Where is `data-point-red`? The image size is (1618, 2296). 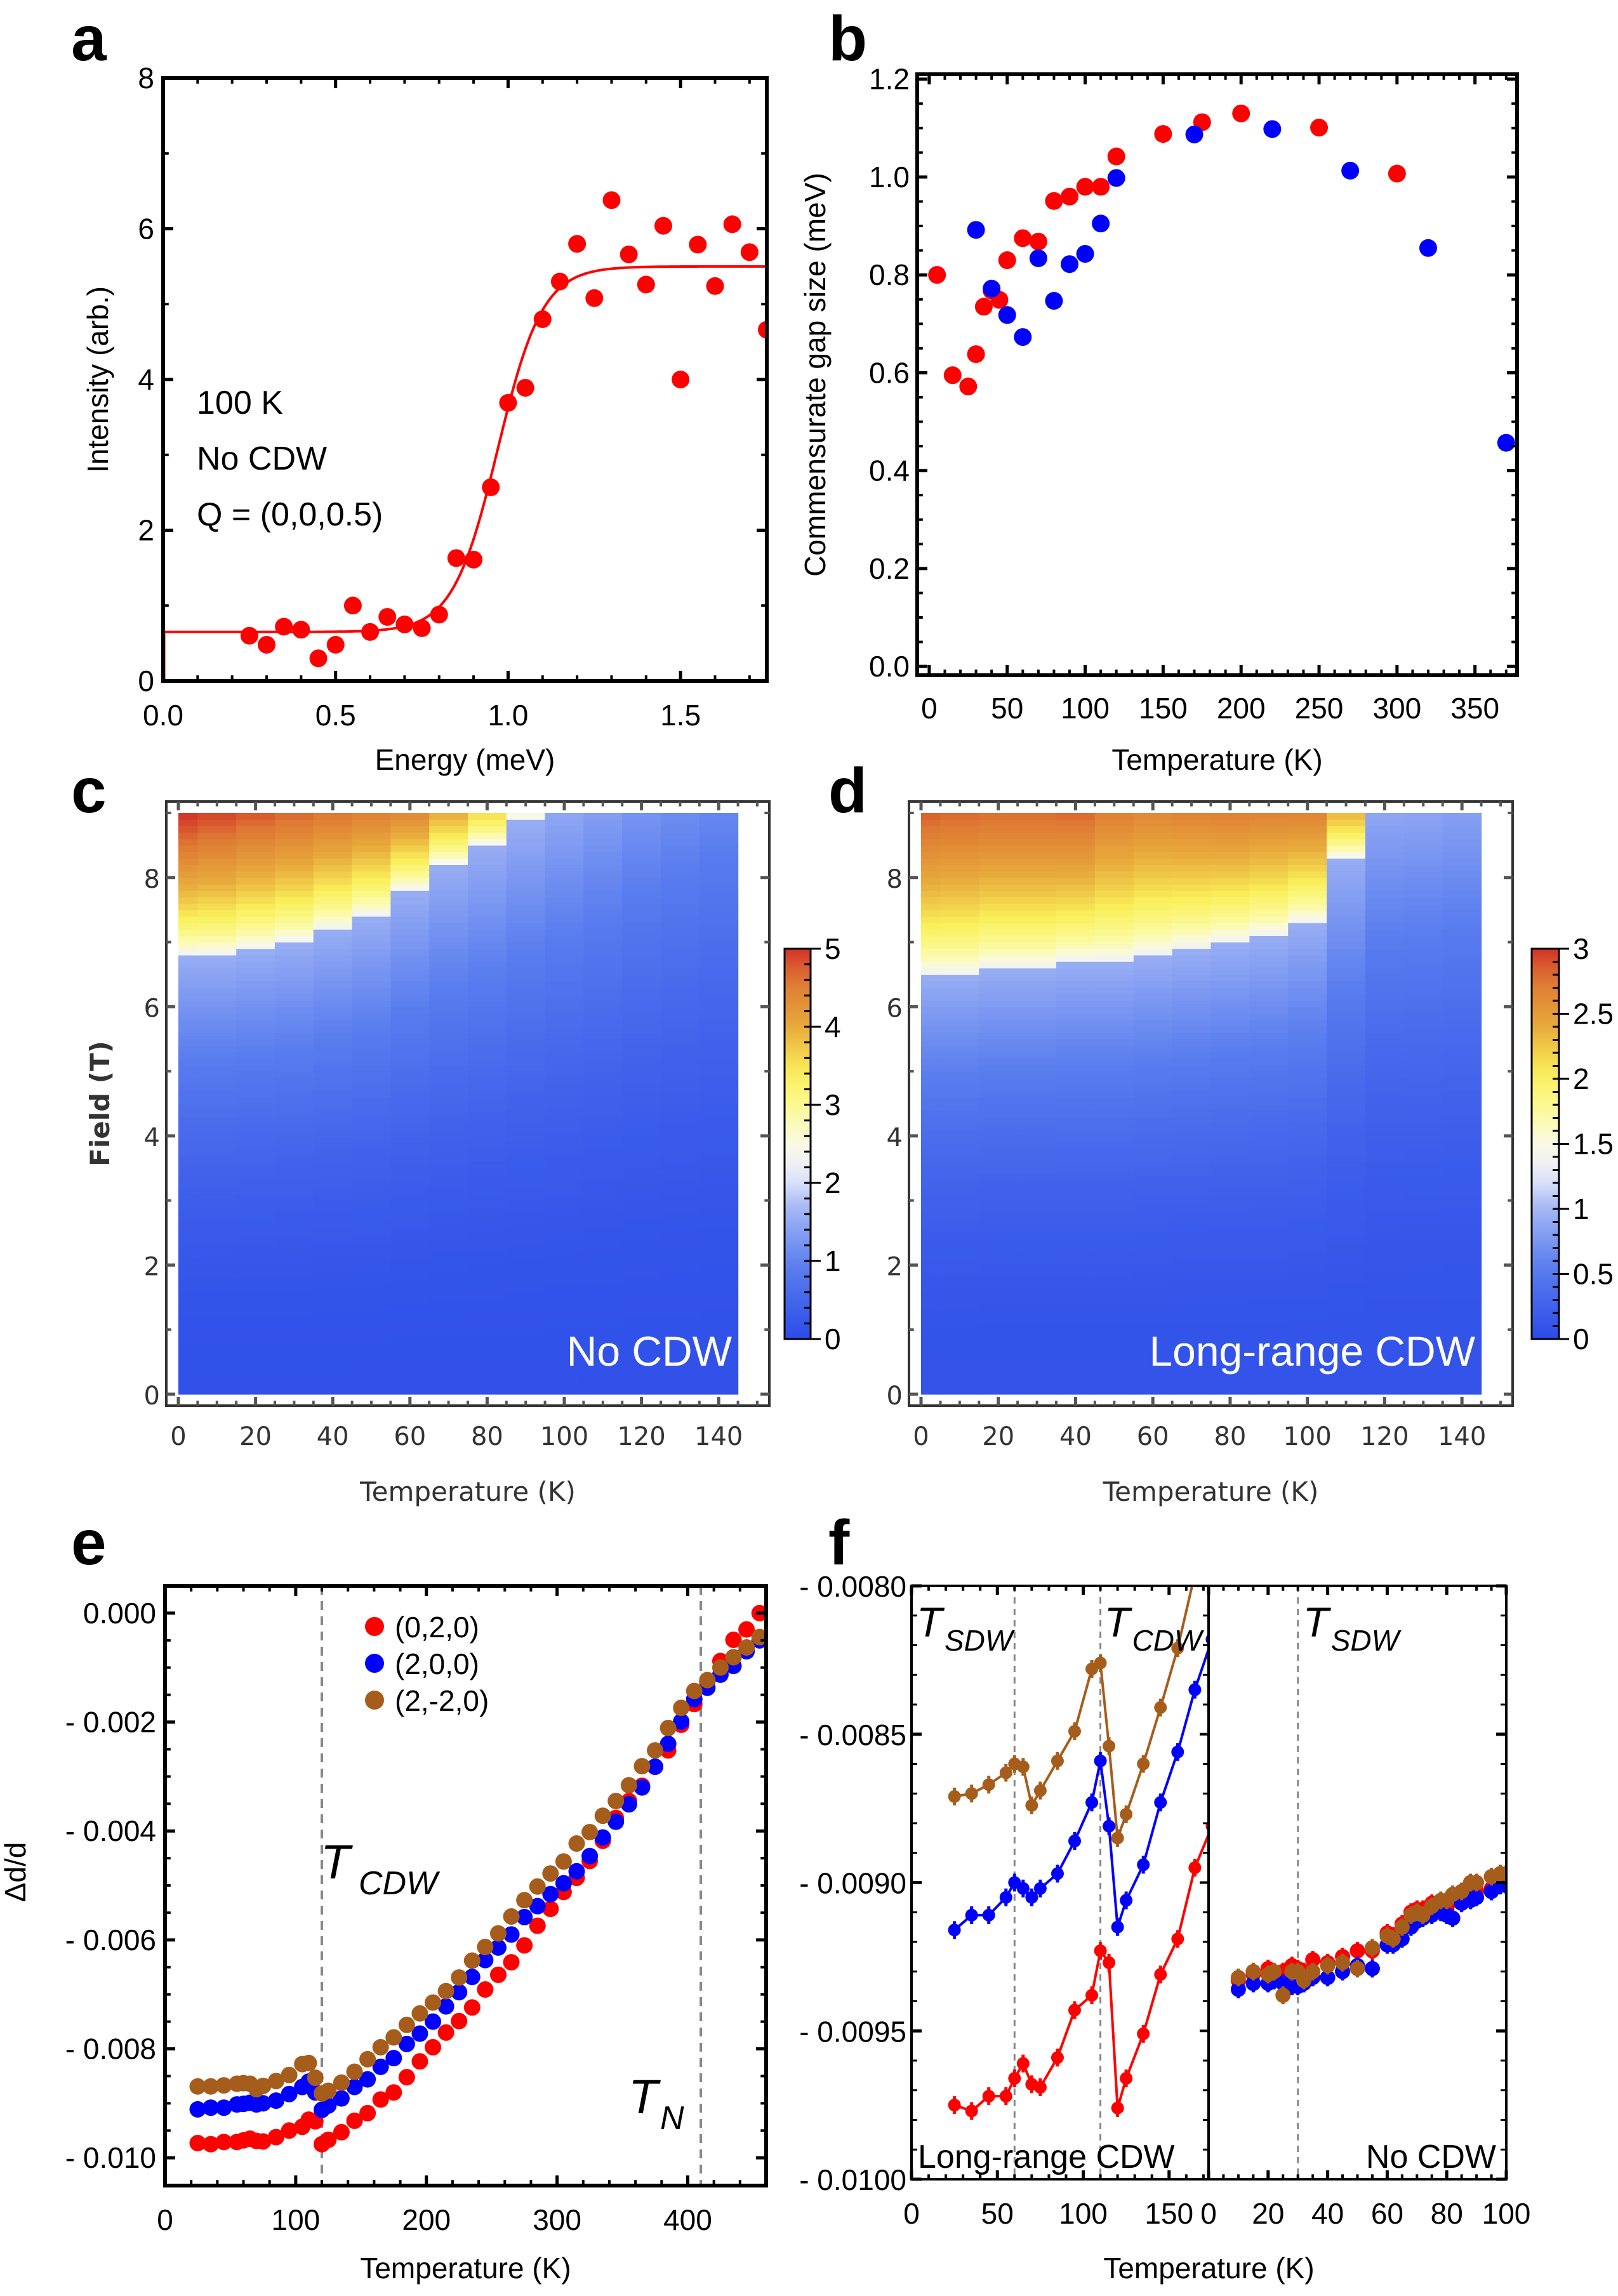 data-point-red is located at coordinates (1085, 187).